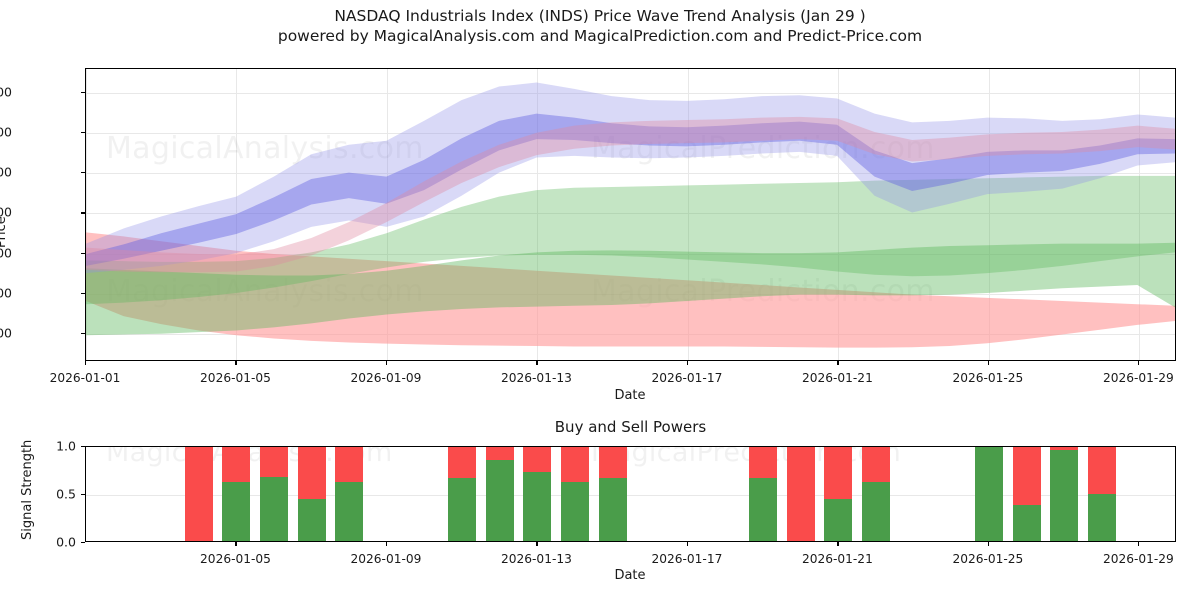 This screenshot has width=1200, height=600. What do you see at coordinates (6, 293) in the screenshot?
I see `price-y-tick-label: 12500` at bounding box center [6, 293].